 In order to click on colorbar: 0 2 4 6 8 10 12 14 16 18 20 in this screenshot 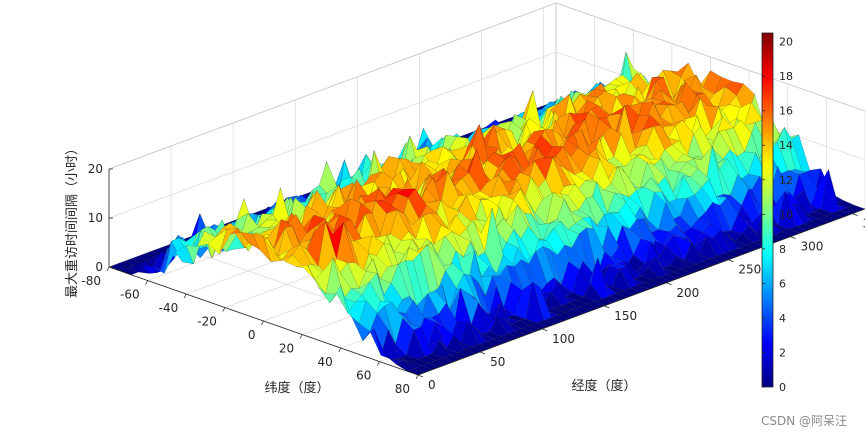, I will do `click(777, 213)`.